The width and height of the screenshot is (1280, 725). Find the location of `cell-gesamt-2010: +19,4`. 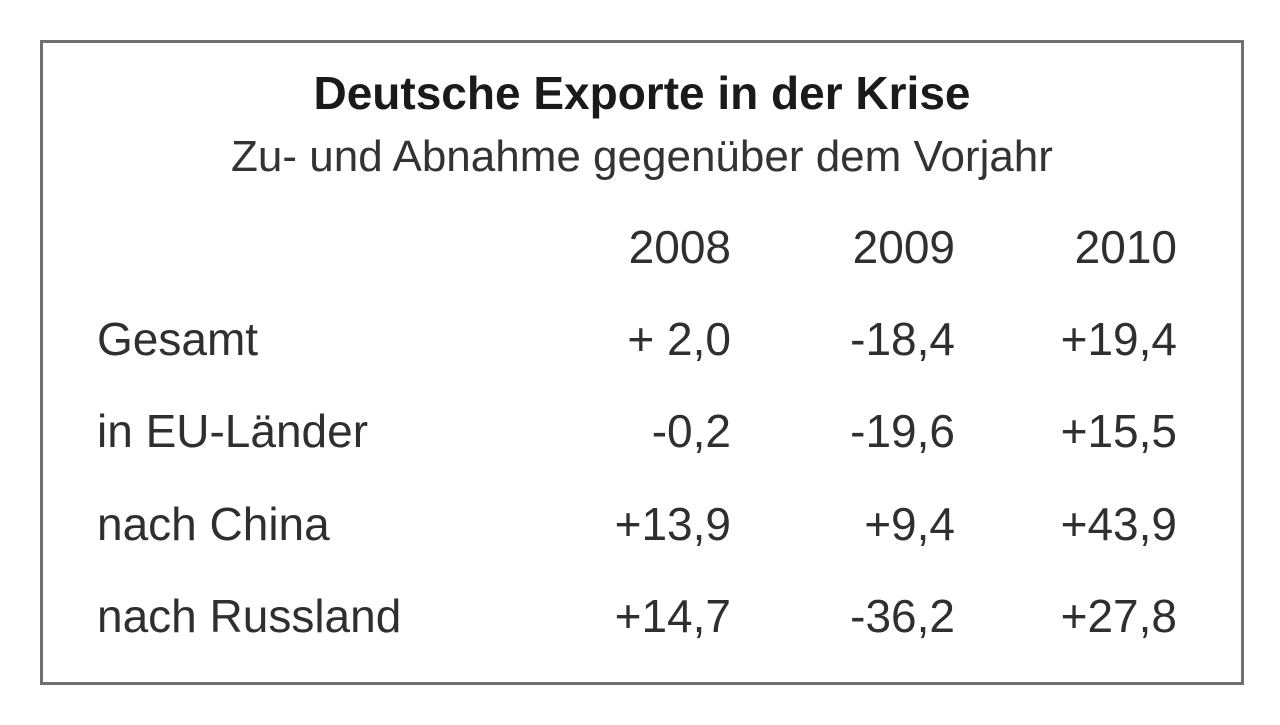

cell-gesamt-2010: +19,4 is located at coordinates (1118, 339).